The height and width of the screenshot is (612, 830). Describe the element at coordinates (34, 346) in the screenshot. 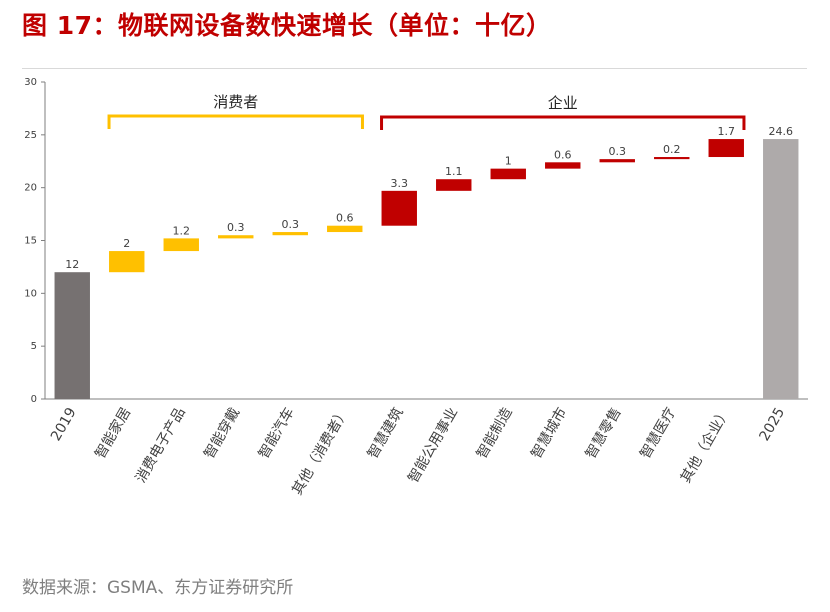

I see `y-tick-label: 5` at that location.